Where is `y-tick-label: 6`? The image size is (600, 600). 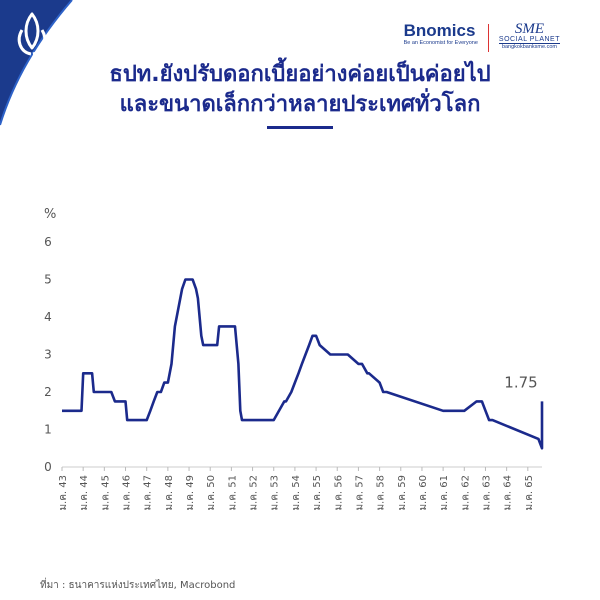 y-tick-label: 6 is located at coordinates (48, 242).